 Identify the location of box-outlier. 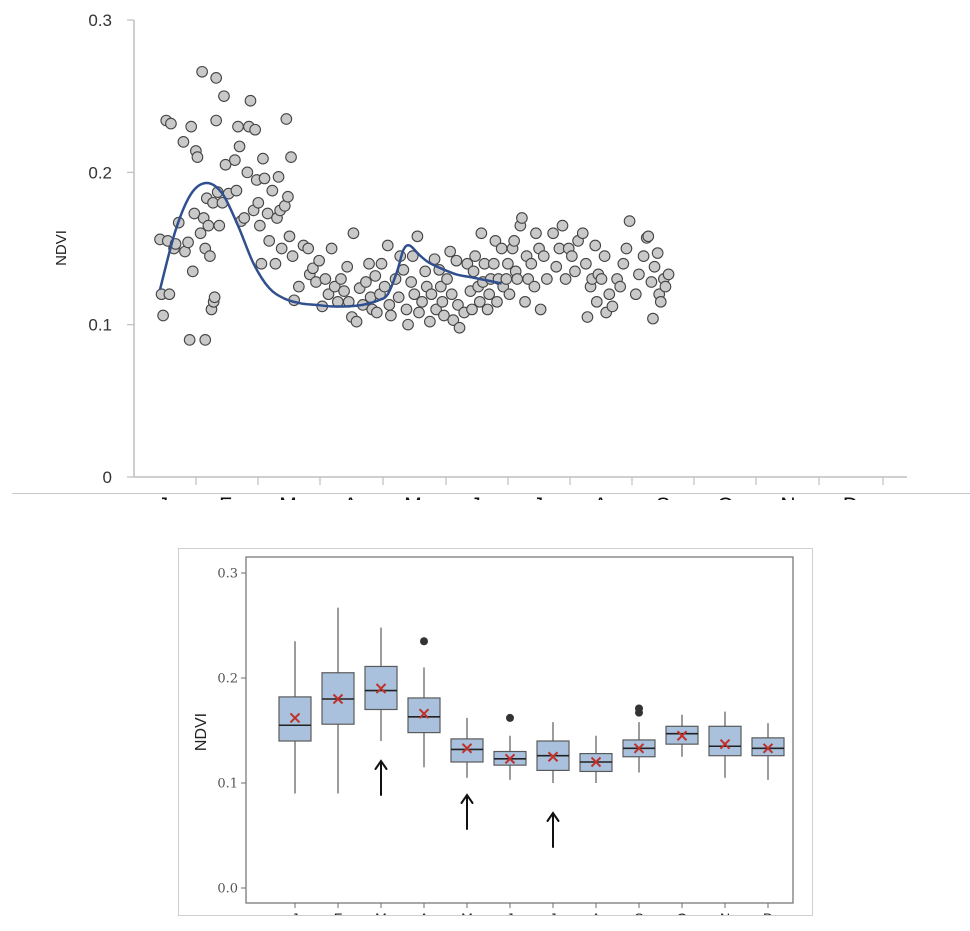
(424, 641).